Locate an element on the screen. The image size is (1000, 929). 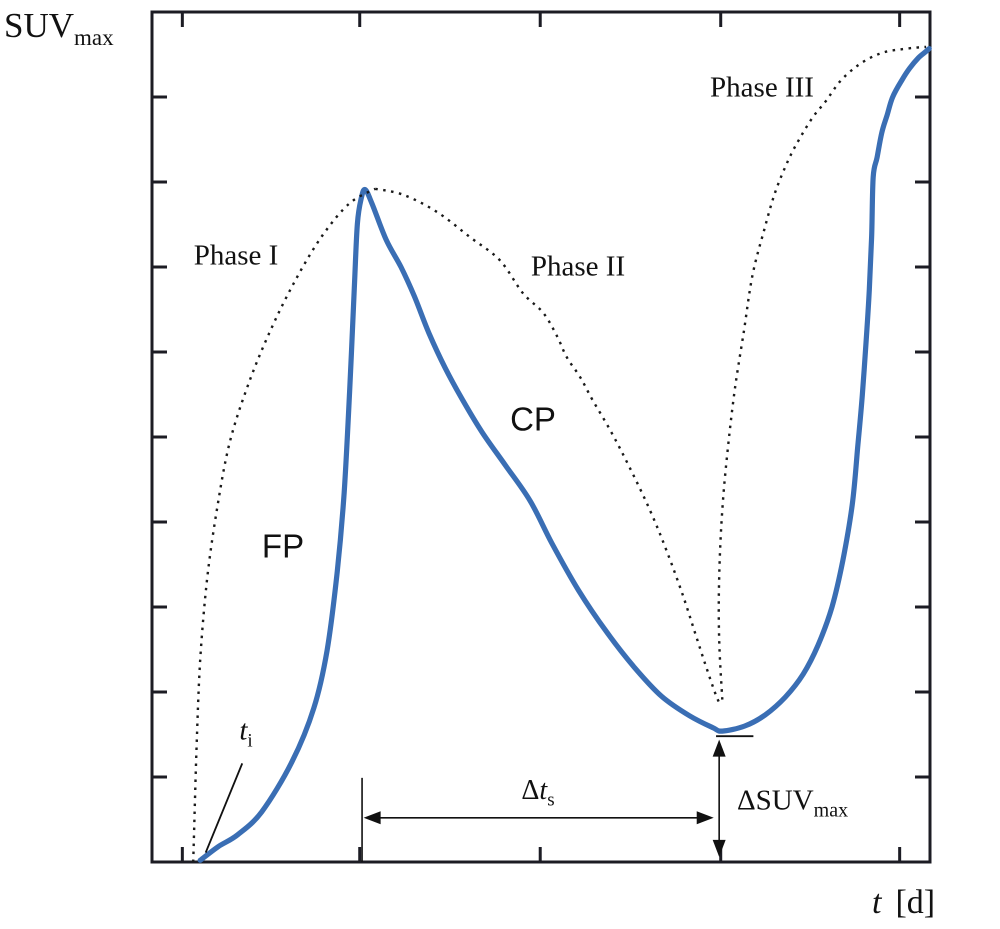
fp-label: FP is located at coordinates (283, 546).